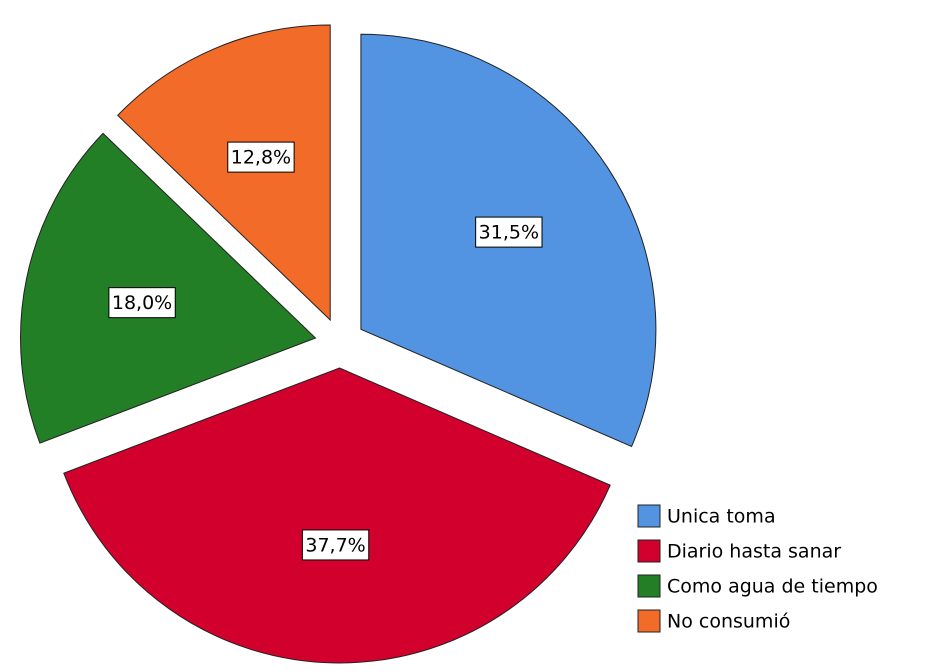  I want to click on legend-label: Como agua de tiempo, so click(772, 587).